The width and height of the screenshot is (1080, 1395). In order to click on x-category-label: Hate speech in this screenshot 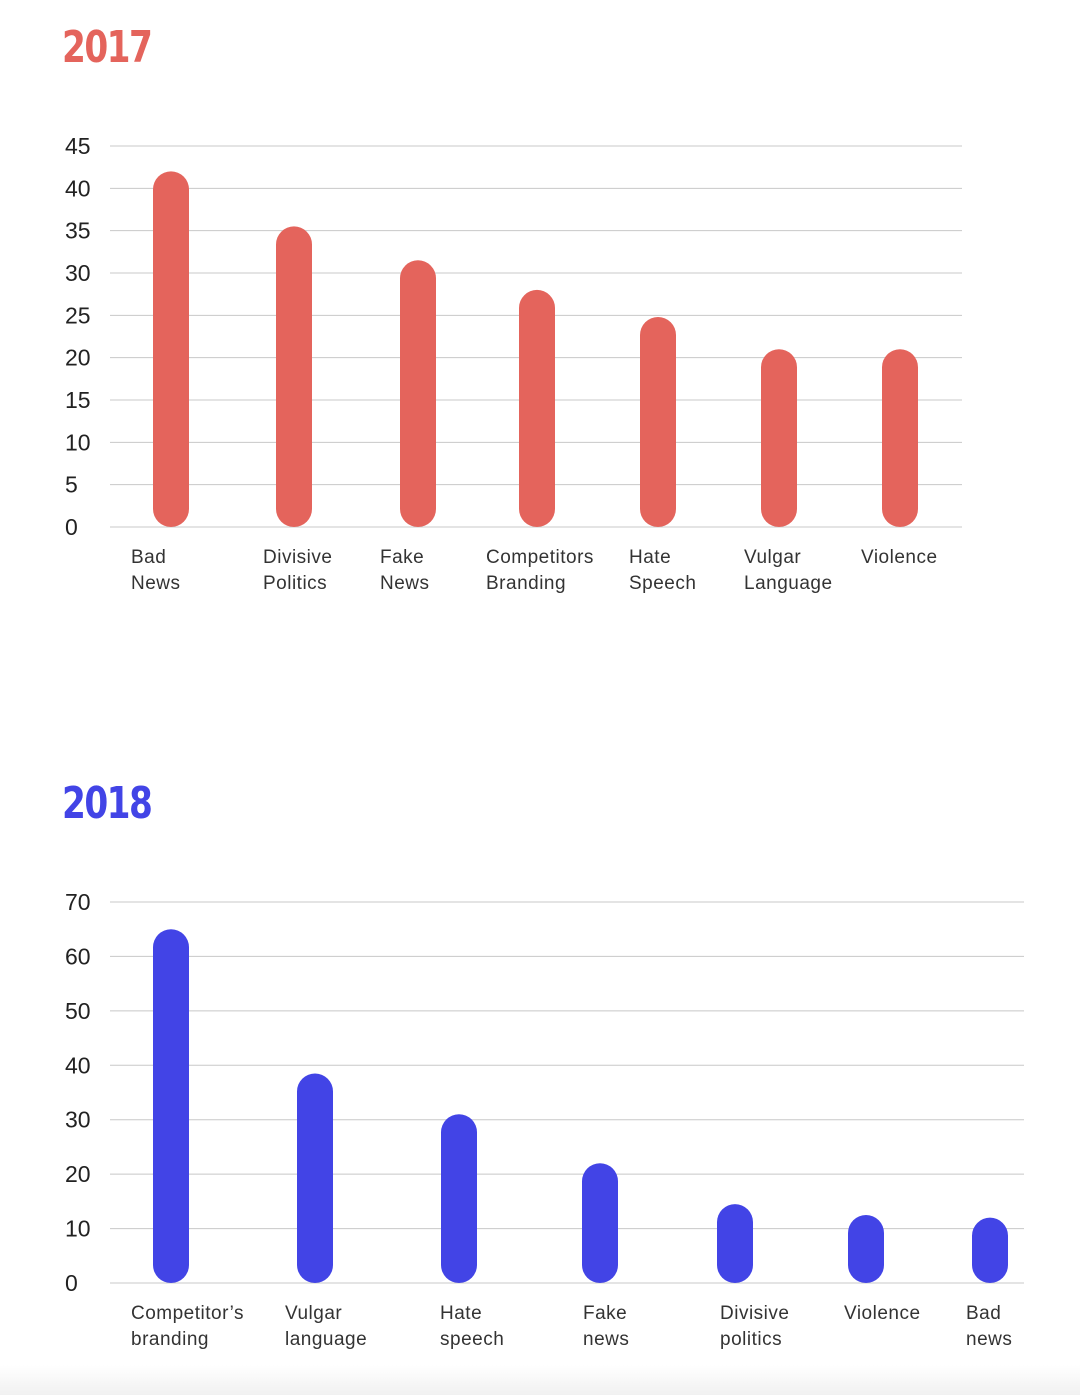, I will do `click(472, 1326)`.